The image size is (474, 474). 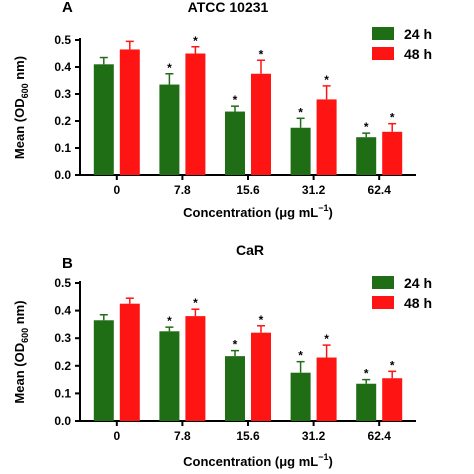 What do you see at coordinates (250, 250) in the screenshot?
I see `chart-title: CaR` at bounding box center [250, 250].